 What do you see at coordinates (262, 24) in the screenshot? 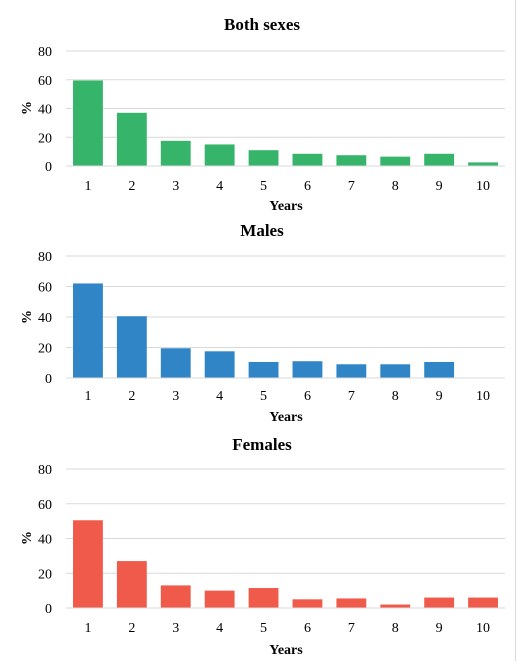
I see `chart-title: Both sexes` at bounding box center [262, 24].